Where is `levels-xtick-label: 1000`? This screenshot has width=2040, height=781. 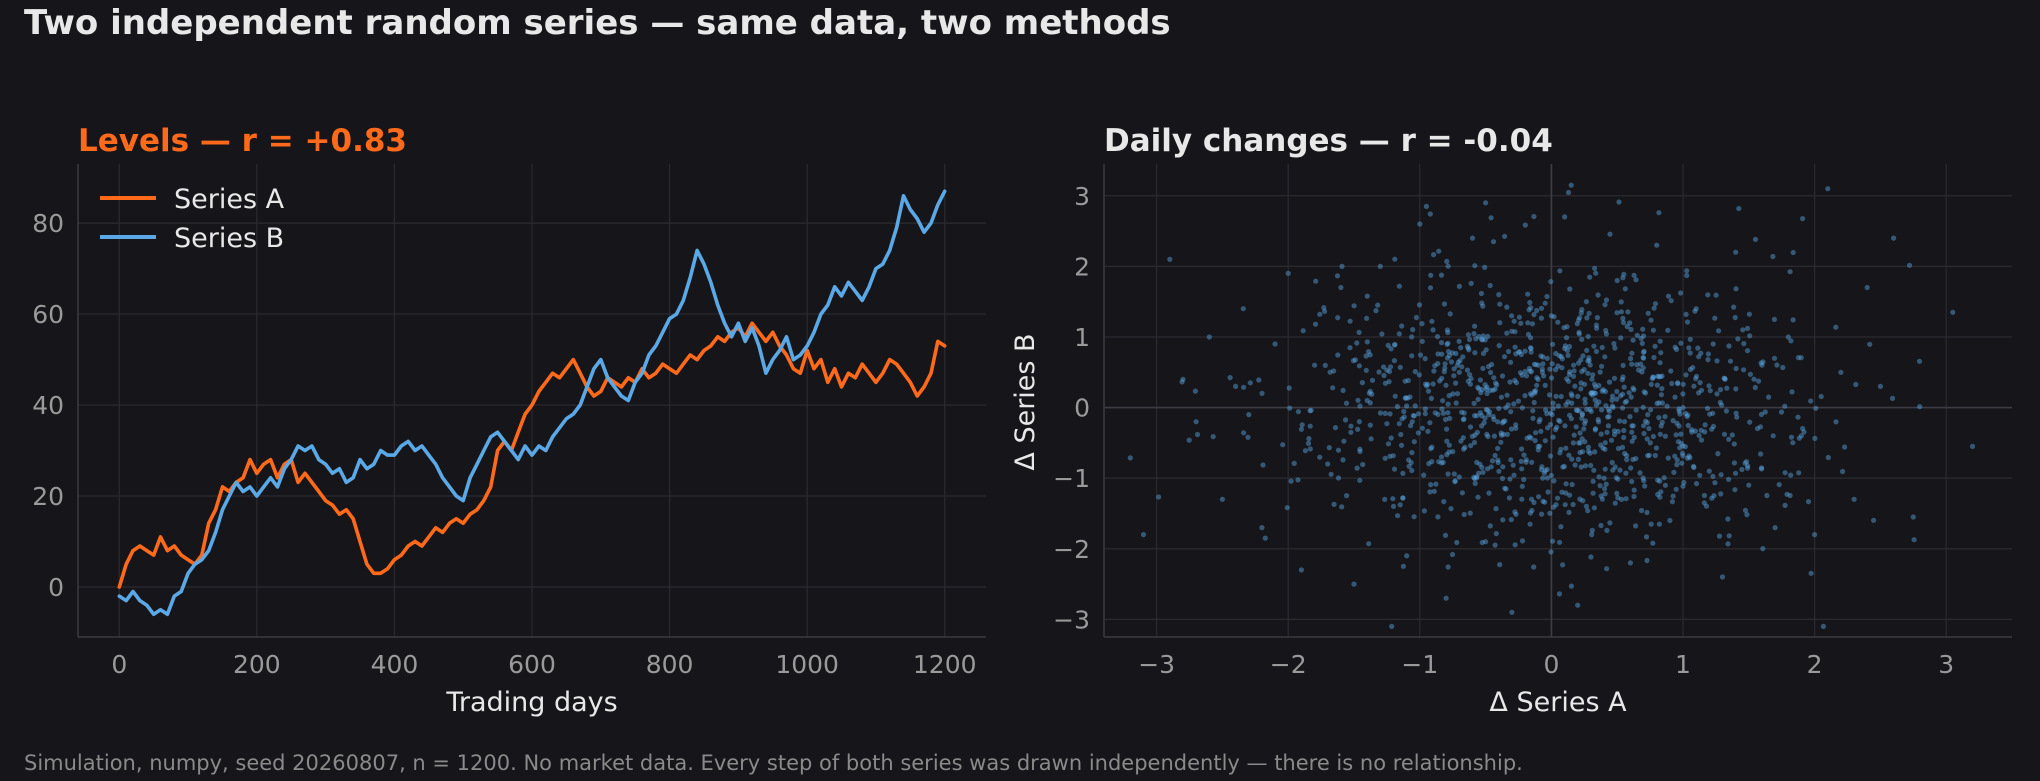
levels-xtick-label: 1000 is located at coordinates (807, 664).